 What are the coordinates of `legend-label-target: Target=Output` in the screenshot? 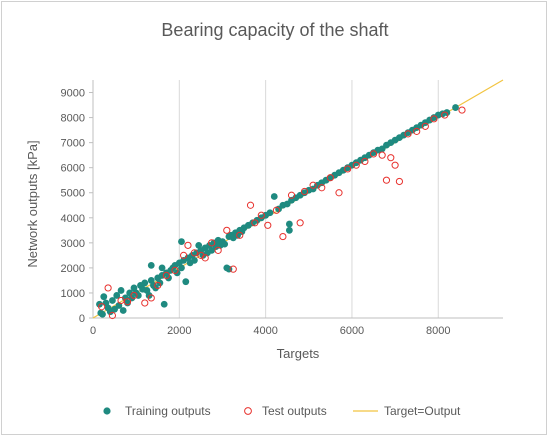 It's located at (422, 411).